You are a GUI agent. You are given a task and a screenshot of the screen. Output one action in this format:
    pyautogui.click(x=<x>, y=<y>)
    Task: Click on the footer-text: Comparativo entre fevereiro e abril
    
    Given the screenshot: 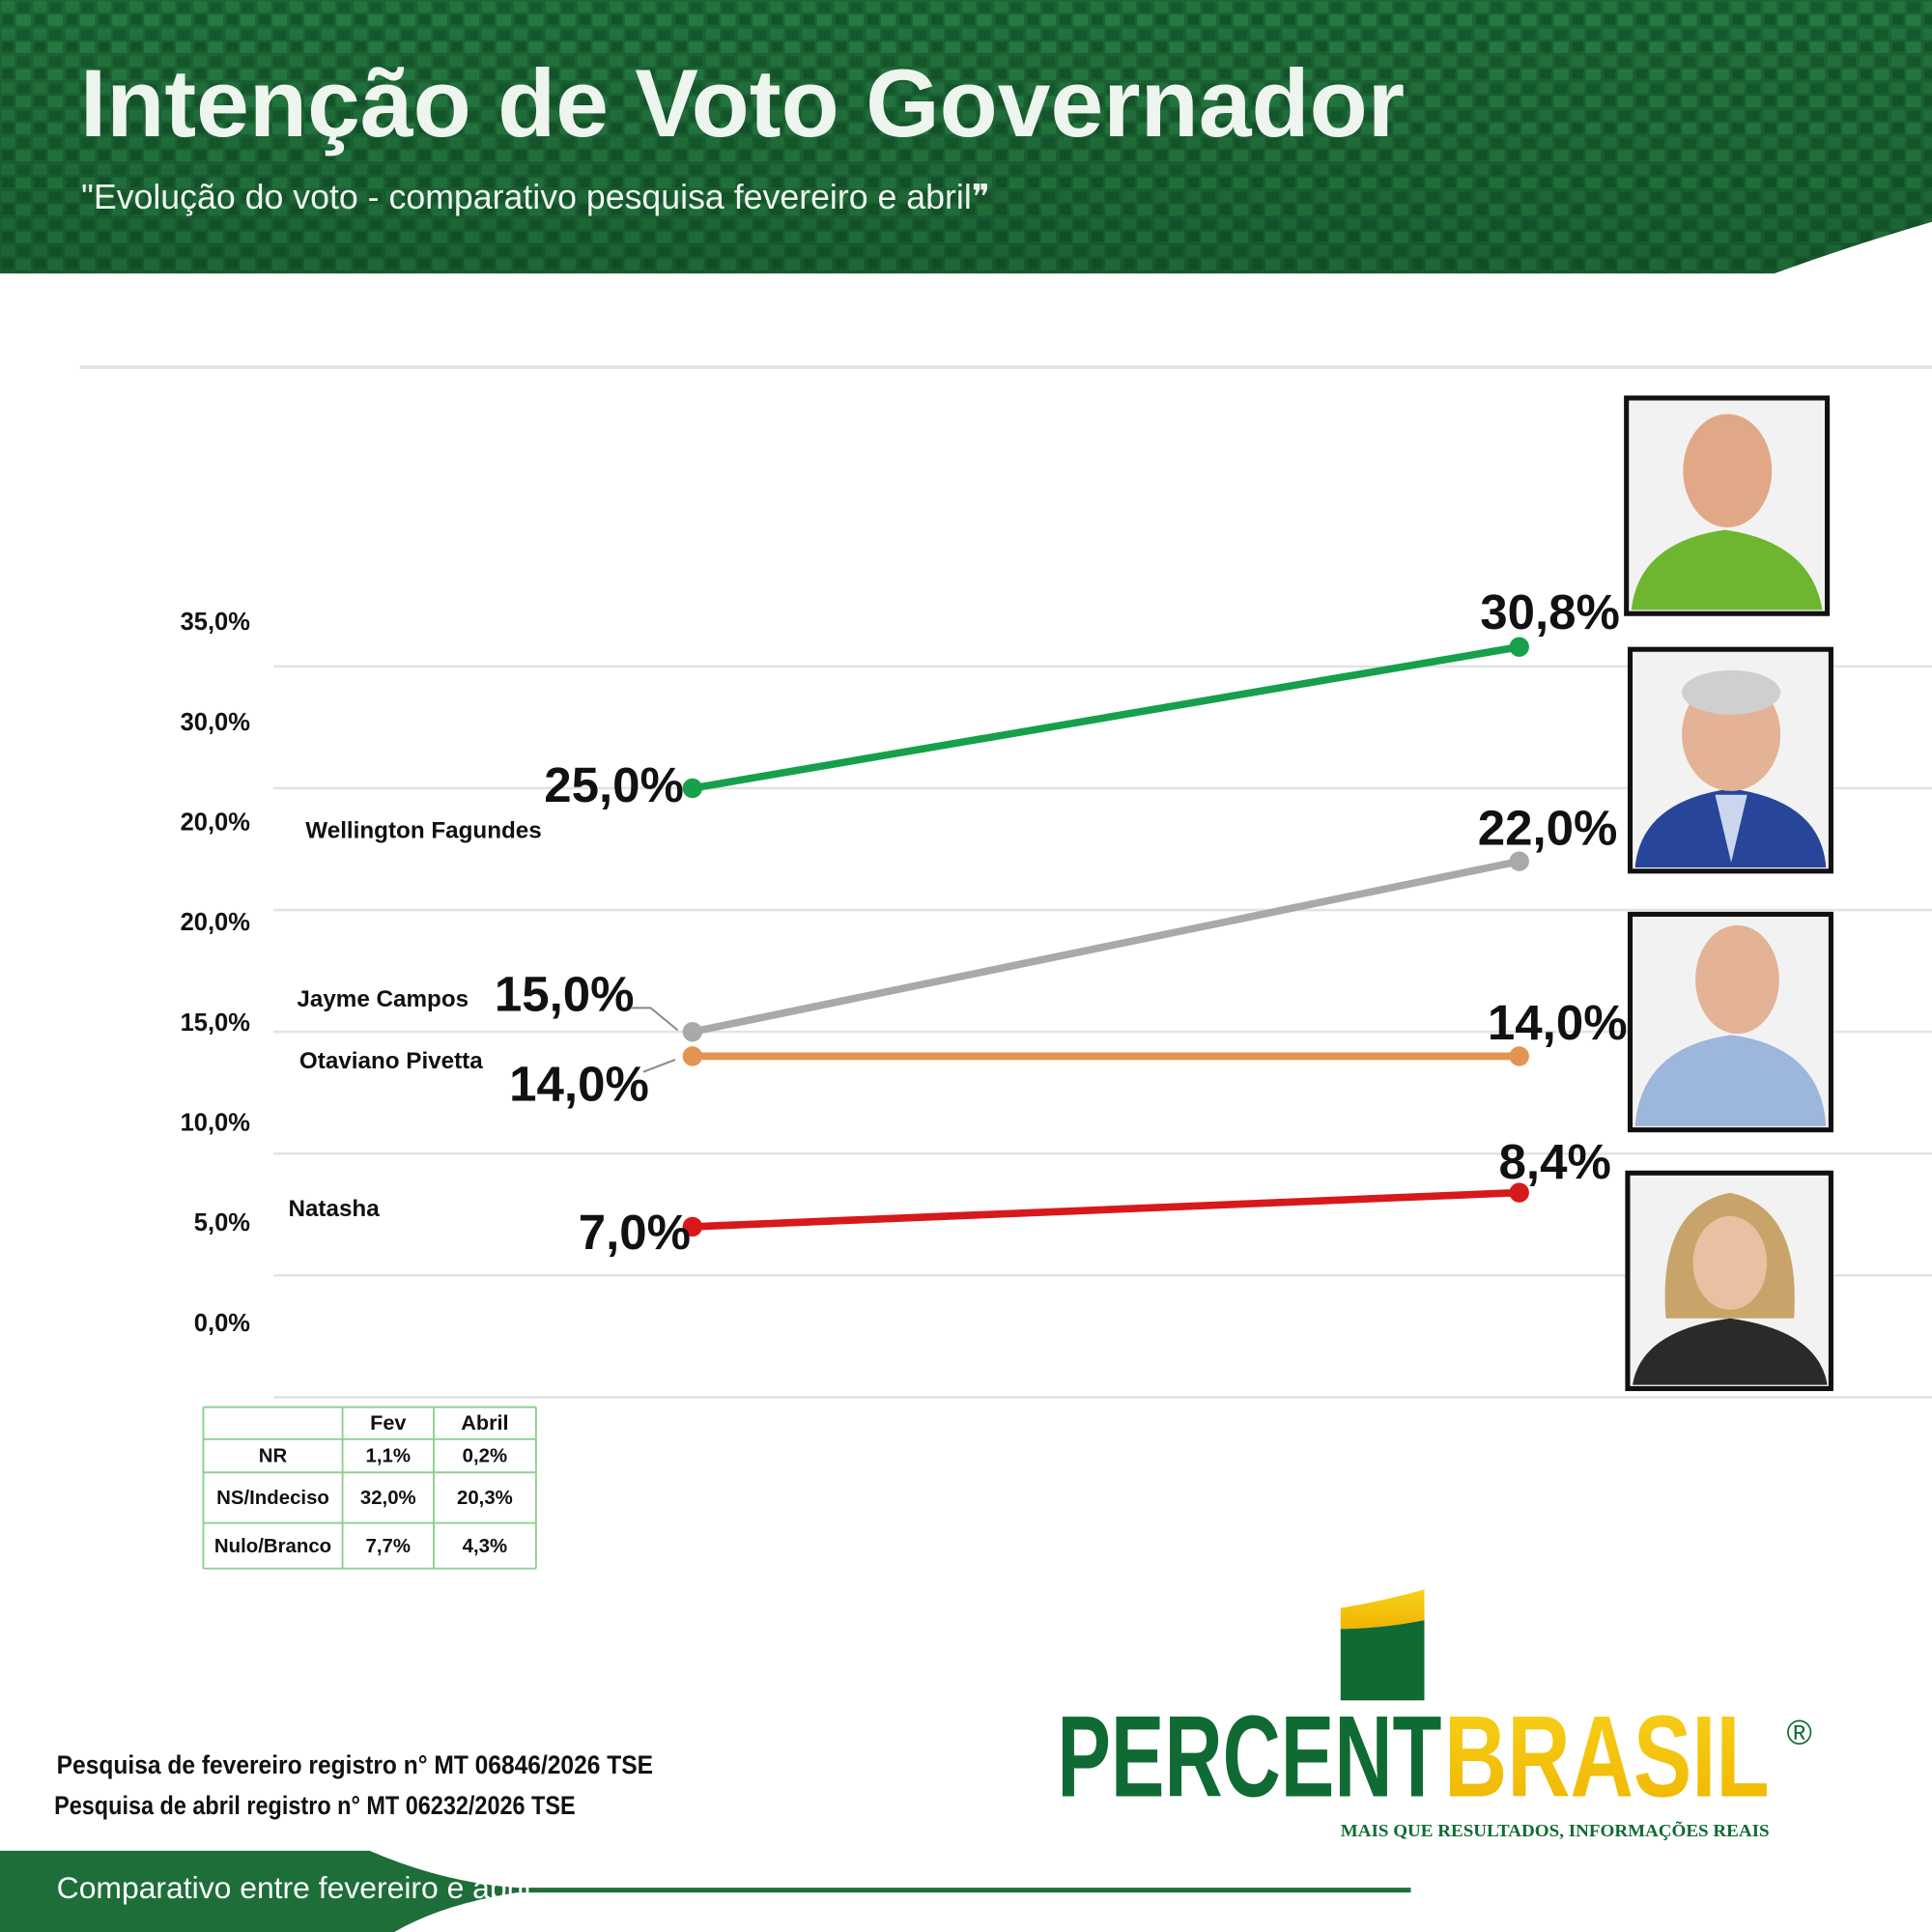 What is the action you would take?
    pyautogui.click(x=294, y=1887)
    